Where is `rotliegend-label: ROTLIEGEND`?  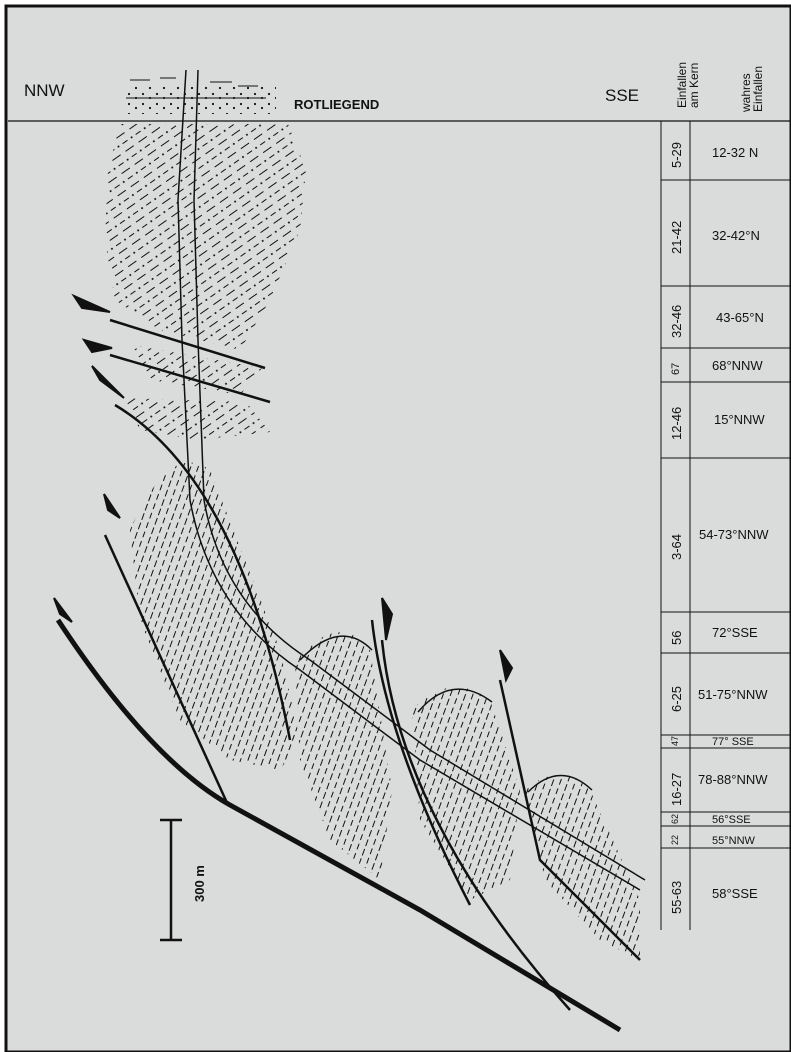
rotliegend-label: ROTLIEGEND is located at coordinates (336, 104).